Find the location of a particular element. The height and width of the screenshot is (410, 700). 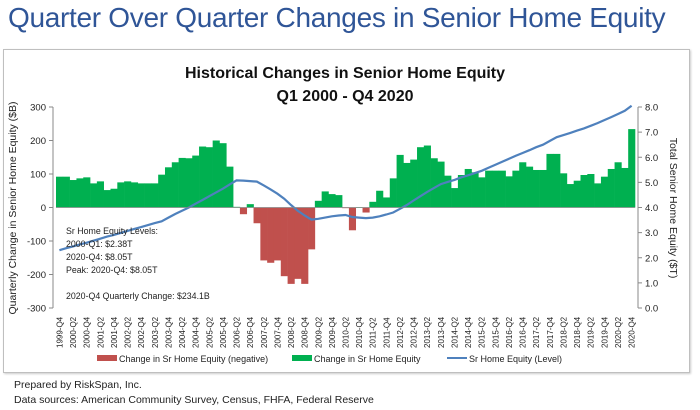

chart-subtitle: Q1 2000 - Q4 2020 is located at coordinates (345, 96).